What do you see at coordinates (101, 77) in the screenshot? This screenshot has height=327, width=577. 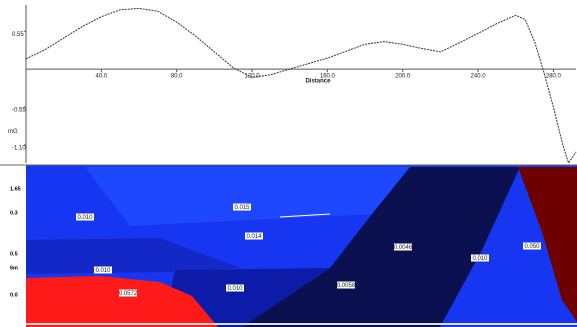 I see `x-tick-label: 40.0` at bounding box center [101, 77].